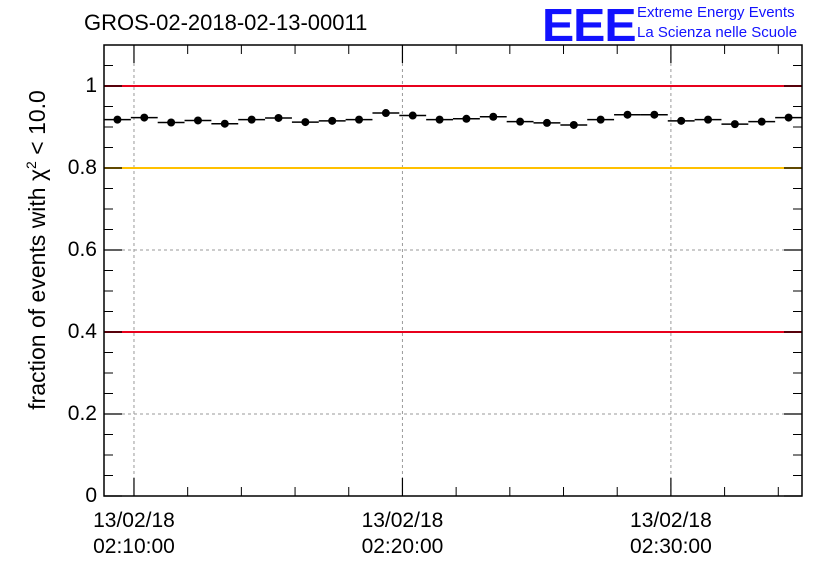 The height and width of the screenshot is (572, 836). Describe the element at coordinates (31, 165) in the screenshot. I see `y-axis-label-superscript: 2` at that location.